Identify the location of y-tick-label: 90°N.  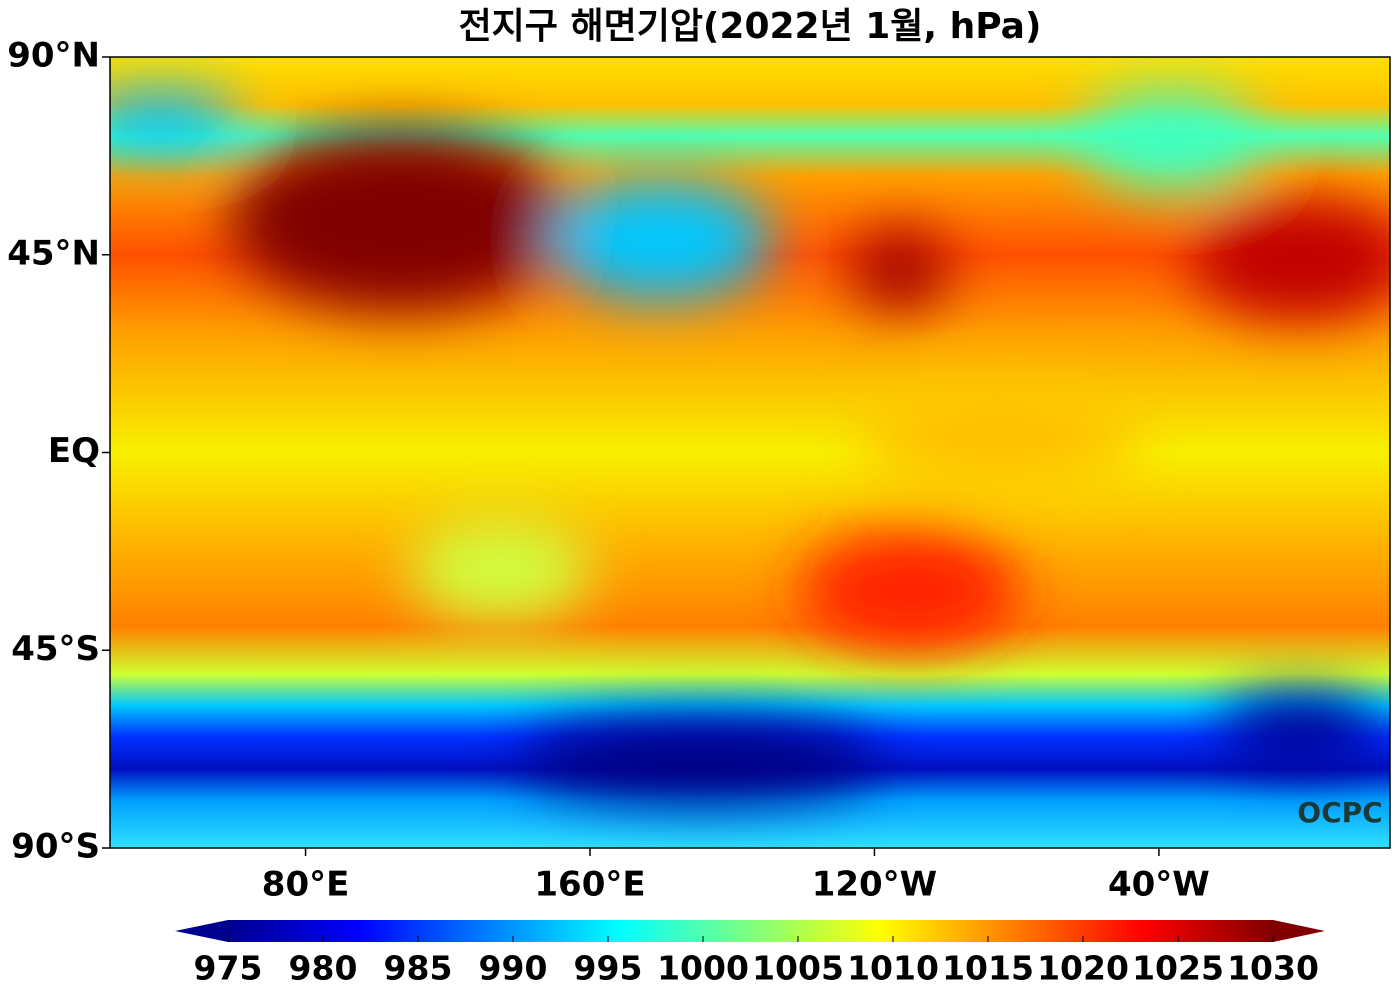
(53, 56).